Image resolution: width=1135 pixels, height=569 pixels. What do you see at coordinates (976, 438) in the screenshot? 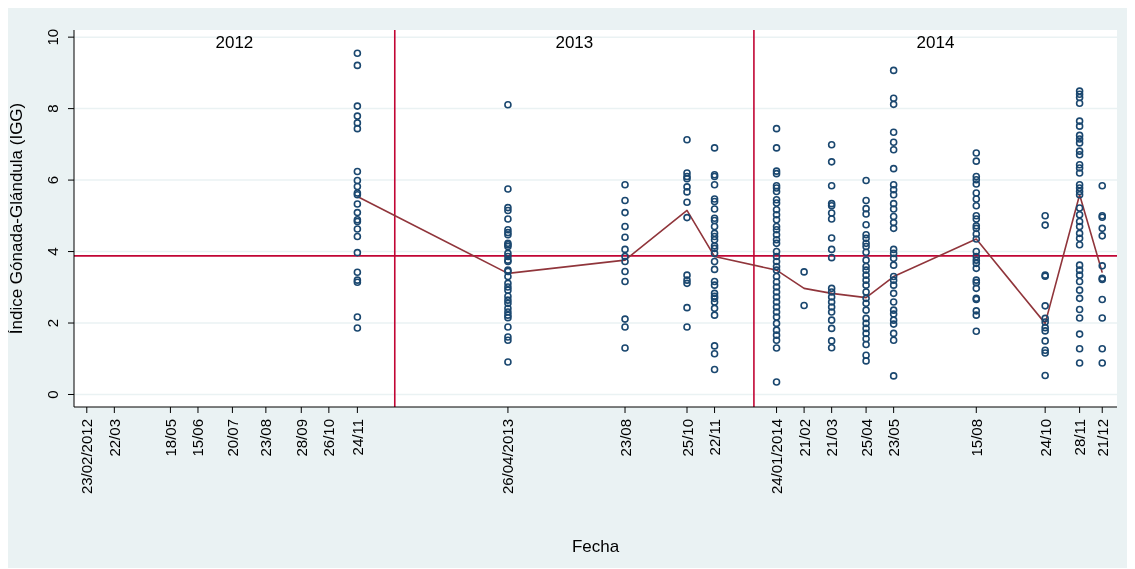
I see `x-tick-label: 15/08` at bounding box center [976, 438].